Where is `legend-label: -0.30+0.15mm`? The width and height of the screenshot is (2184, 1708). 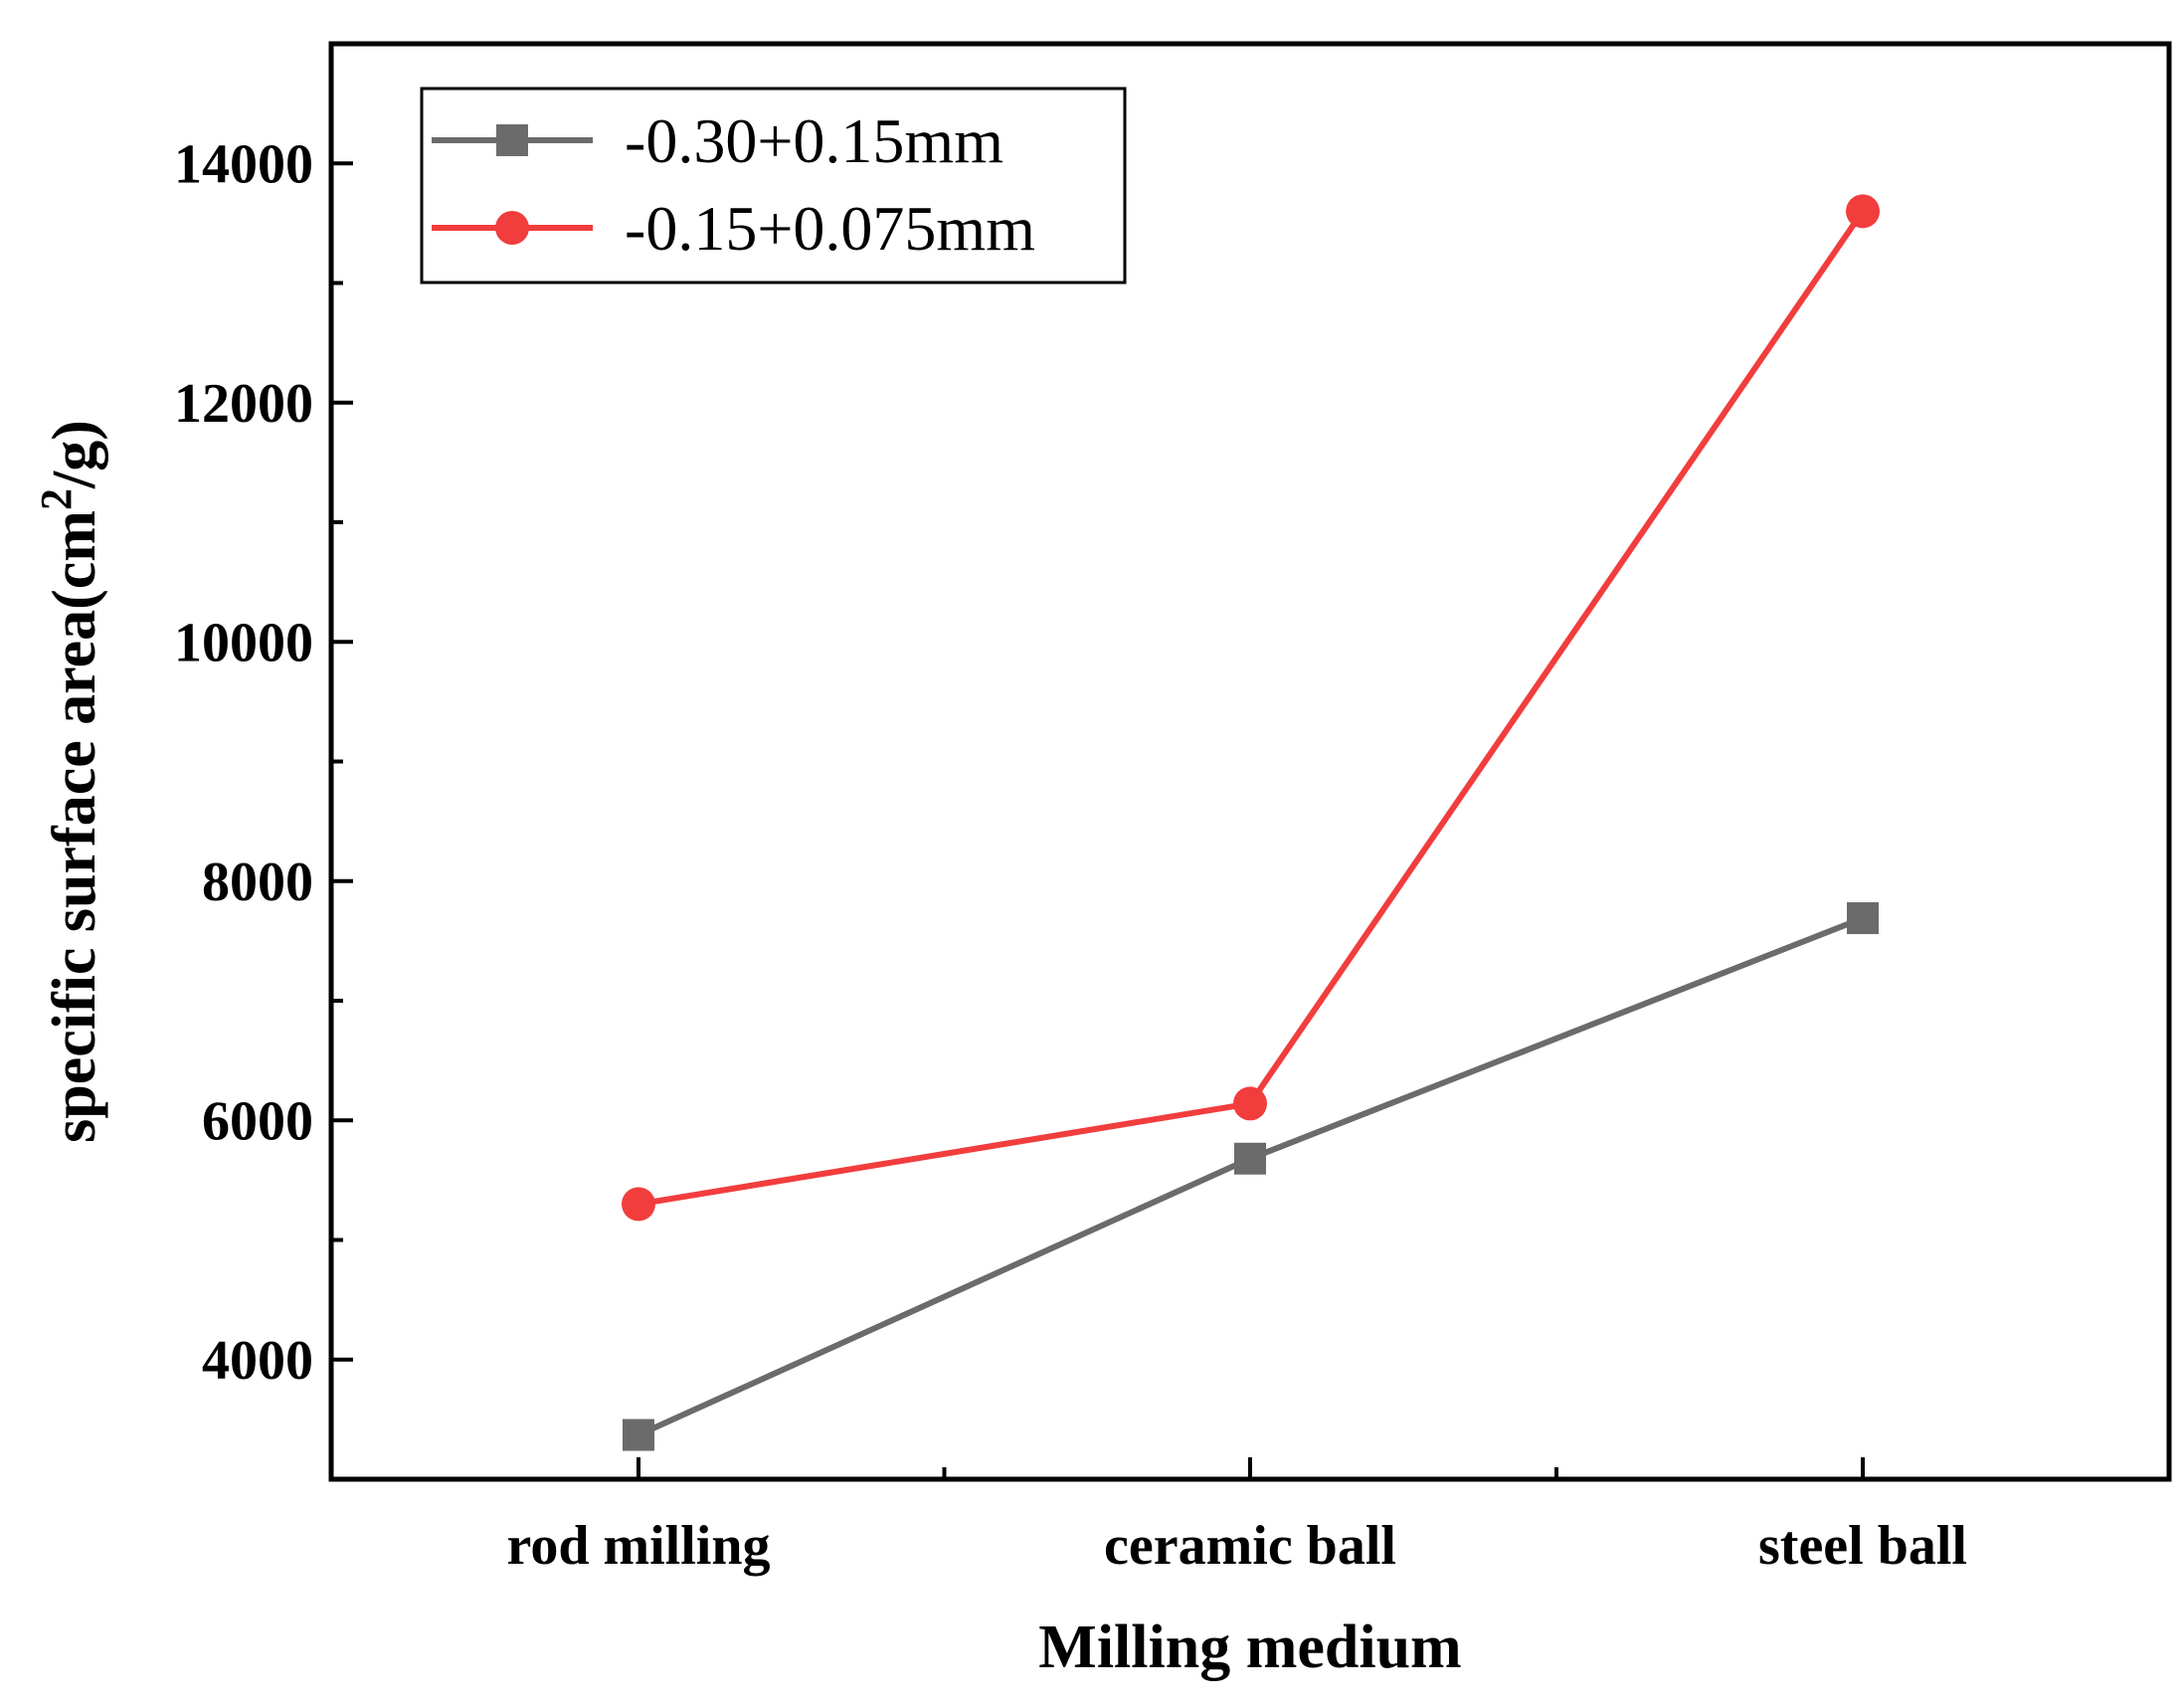
legend-label: -0.30+0.15mm is located at coordinates (814, 141).